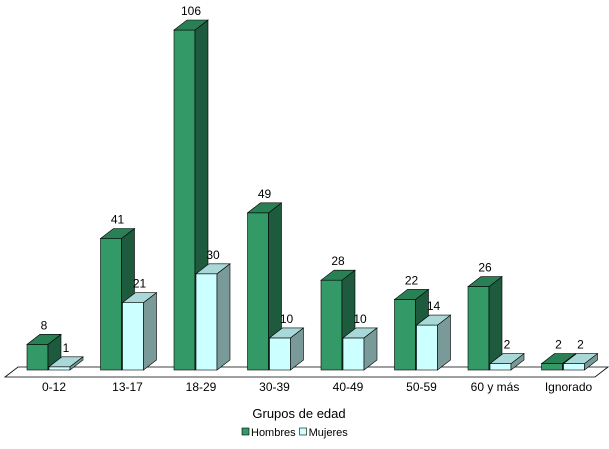 Image resolution: width=609 pixels, height=449 pixels. Describe the element at coordinates (118, 219) in the screenshot. I see `value-label-hombres-13-17: 41` at that location.